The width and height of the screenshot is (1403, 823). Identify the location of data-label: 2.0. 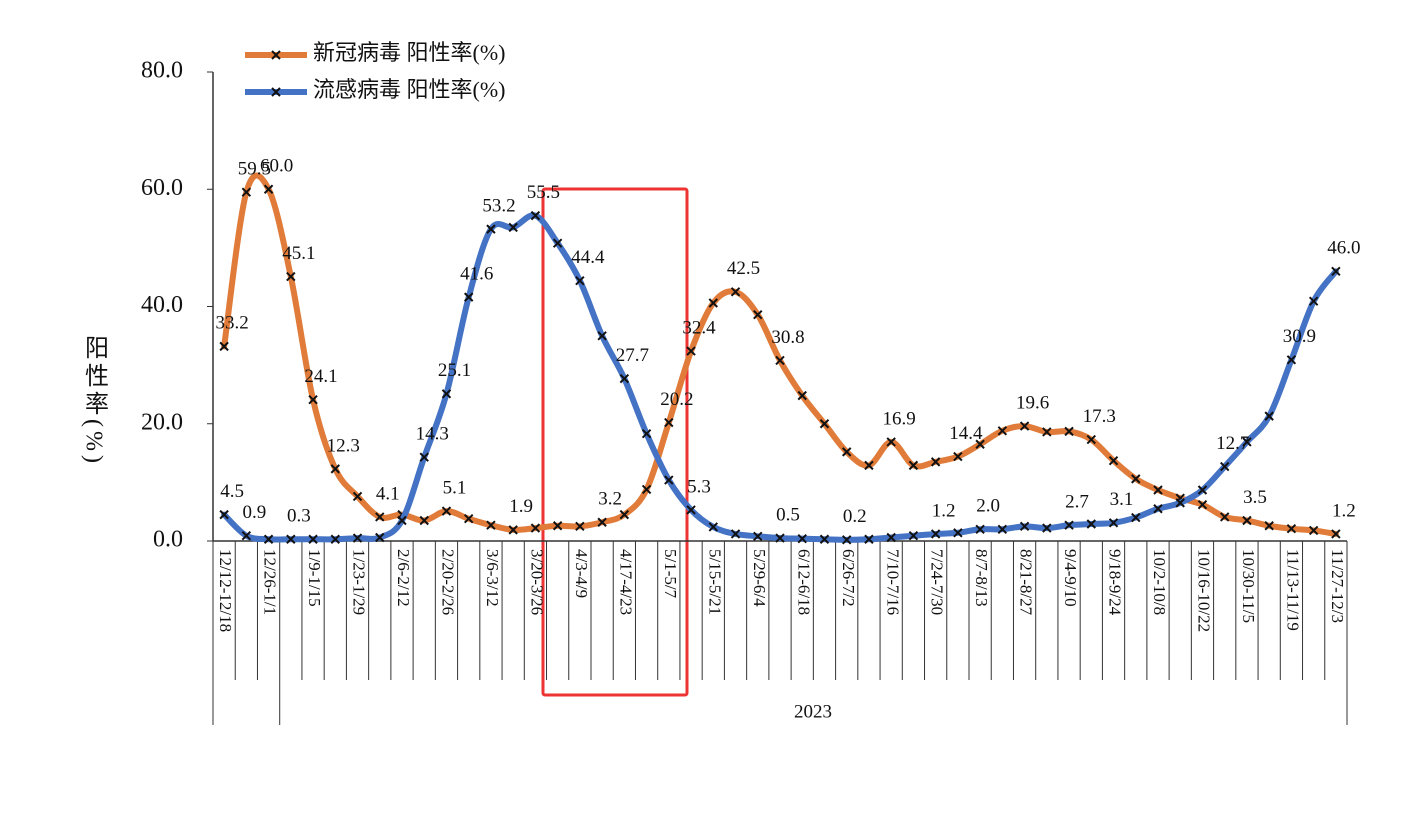
(988, 506).